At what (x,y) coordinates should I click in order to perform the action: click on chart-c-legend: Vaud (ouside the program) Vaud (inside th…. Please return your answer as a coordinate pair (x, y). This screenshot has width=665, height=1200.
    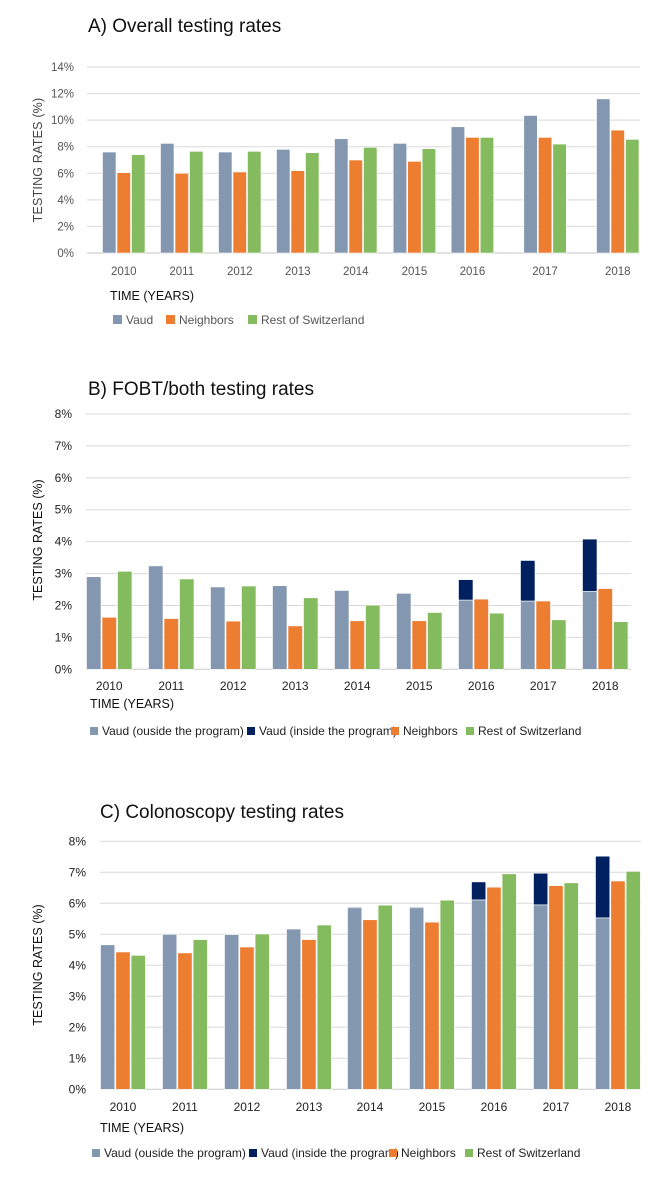
    Looking at the image, I should click on (336, 1153).